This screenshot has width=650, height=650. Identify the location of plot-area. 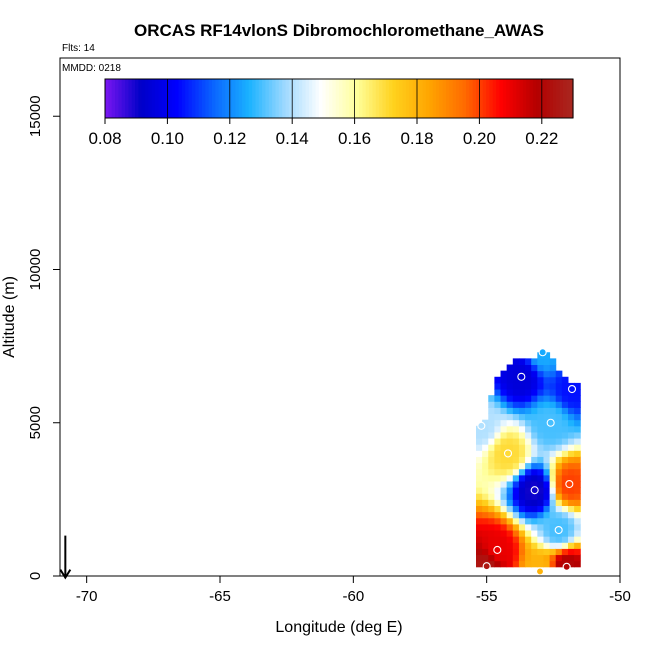
(528, 462).